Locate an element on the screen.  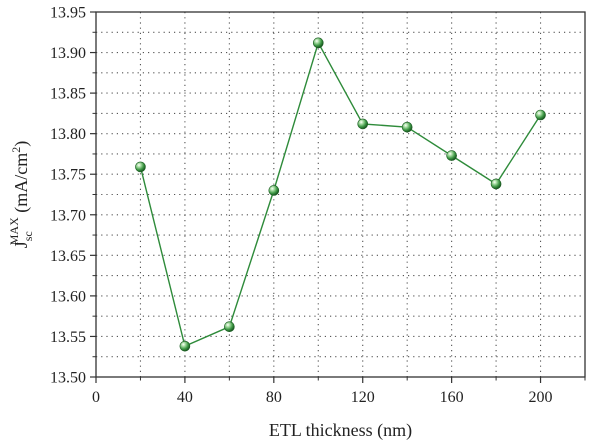
y-tick-label: 13.70 is located at coordinates (68, 215).